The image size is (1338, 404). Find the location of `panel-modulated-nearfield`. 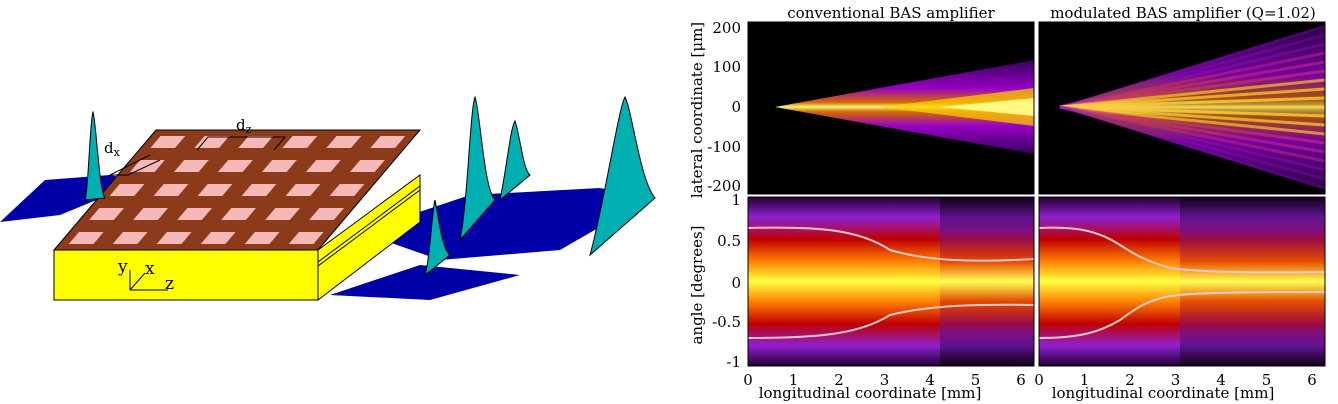

panel-modulated-nearfield is located at coordinates (1182, 108).